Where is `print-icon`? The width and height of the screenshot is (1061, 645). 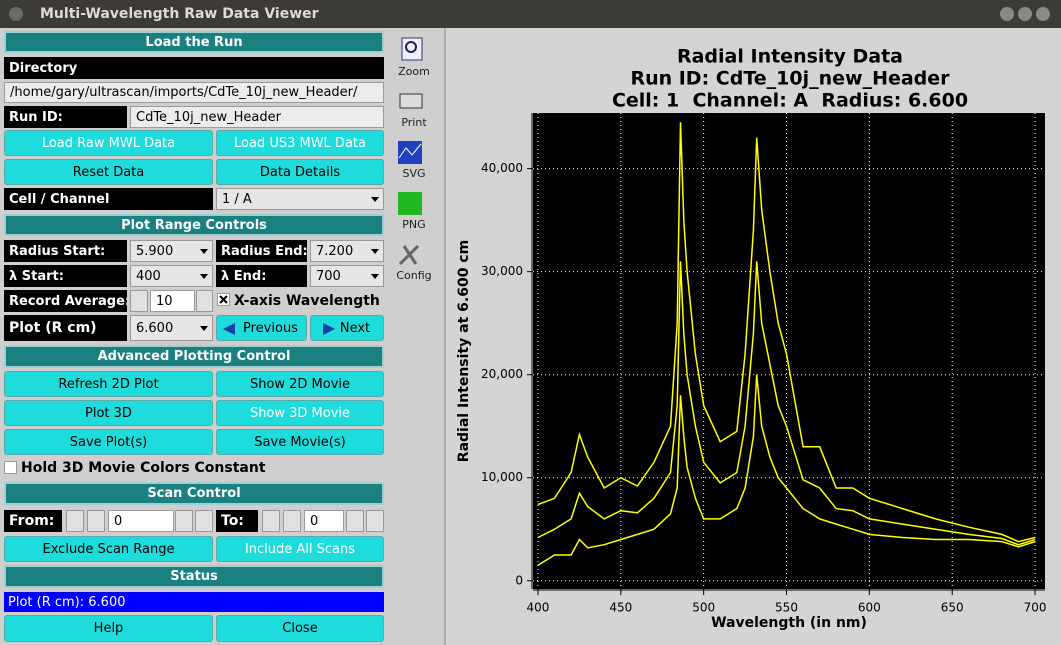 print-icon is located at coordinates (411, 101).